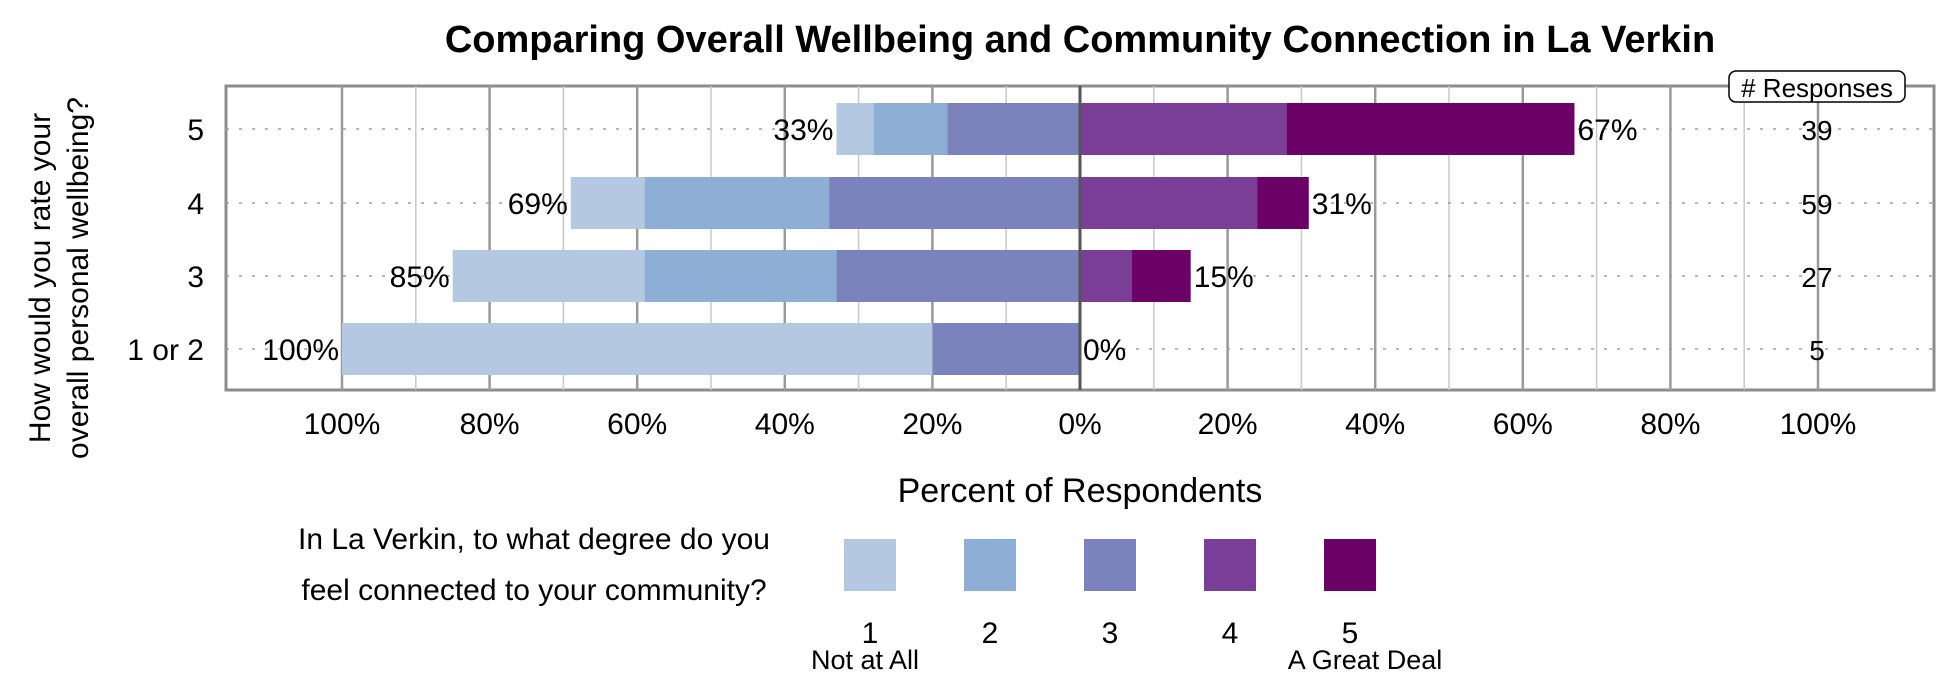  What do you see at coordinates (870, 633) in the screenshot?
I see `legend-label-1: 1` at bounding box center [870, 633].